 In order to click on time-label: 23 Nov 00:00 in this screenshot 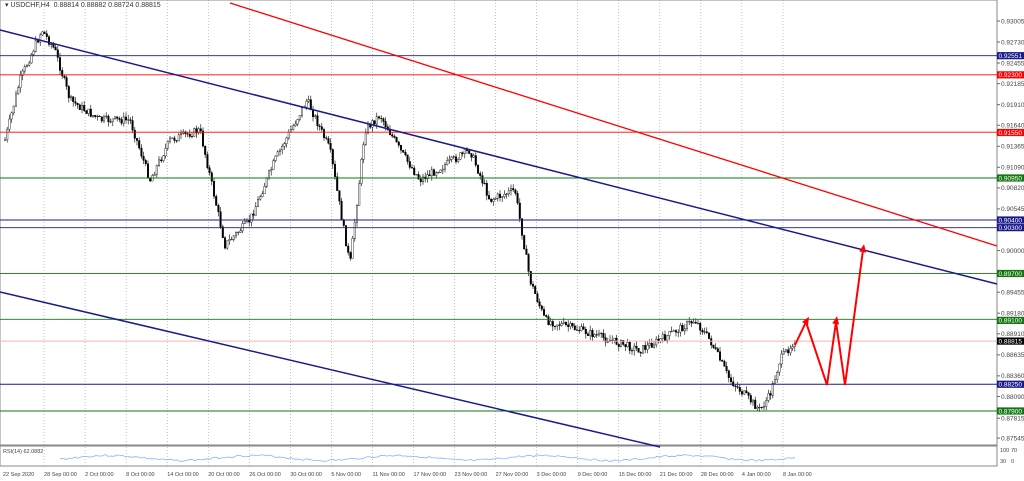, I will do `click(471, 475)`.